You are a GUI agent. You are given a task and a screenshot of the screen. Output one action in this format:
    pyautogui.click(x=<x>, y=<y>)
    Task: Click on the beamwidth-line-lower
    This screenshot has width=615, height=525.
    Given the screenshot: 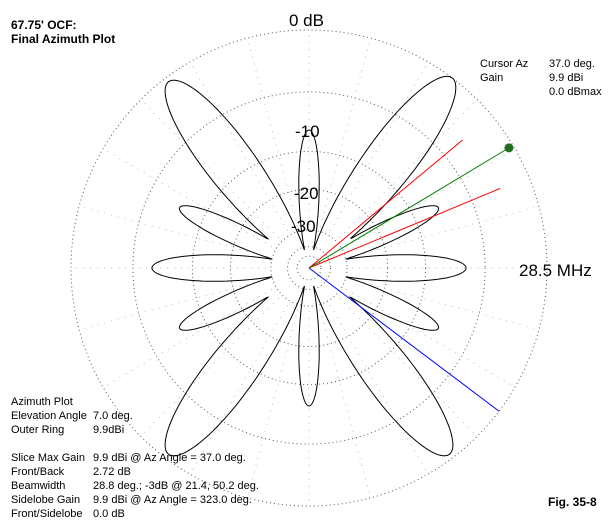 What is the action you would take?
    pyautogui.click(x=404, y=228)
    